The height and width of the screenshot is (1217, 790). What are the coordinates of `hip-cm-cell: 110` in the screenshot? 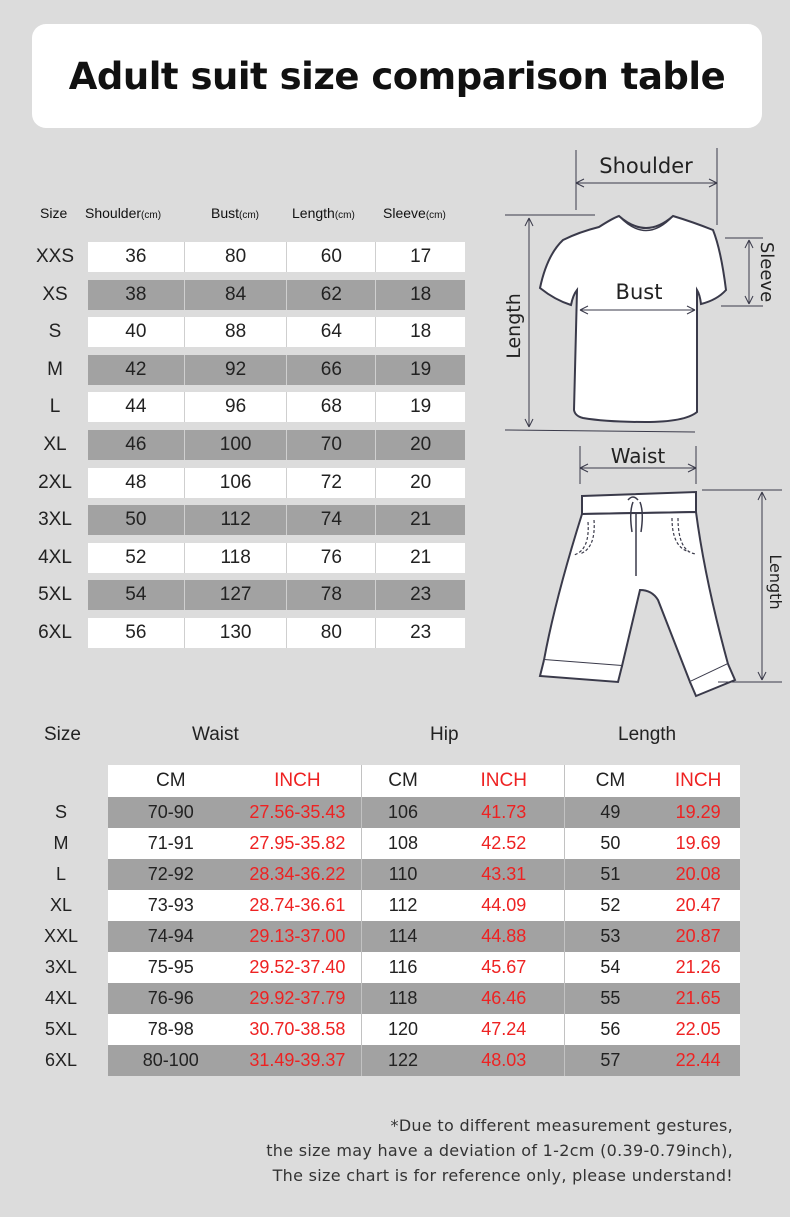 It's located at (402, 874).